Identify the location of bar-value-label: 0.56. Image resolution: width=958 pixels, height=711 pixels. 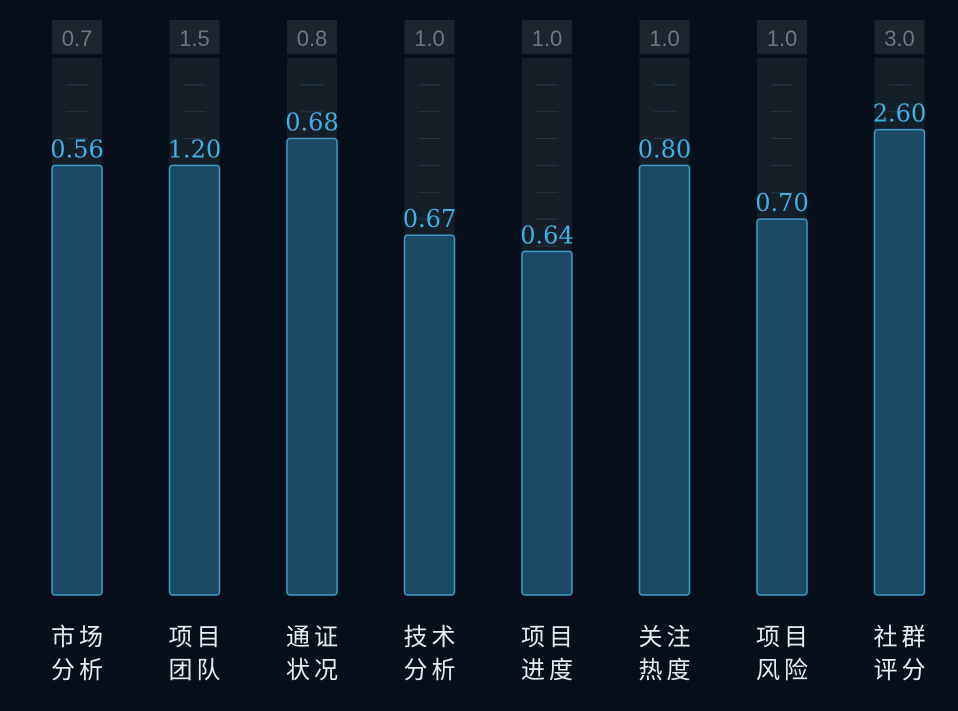
(76, 149).